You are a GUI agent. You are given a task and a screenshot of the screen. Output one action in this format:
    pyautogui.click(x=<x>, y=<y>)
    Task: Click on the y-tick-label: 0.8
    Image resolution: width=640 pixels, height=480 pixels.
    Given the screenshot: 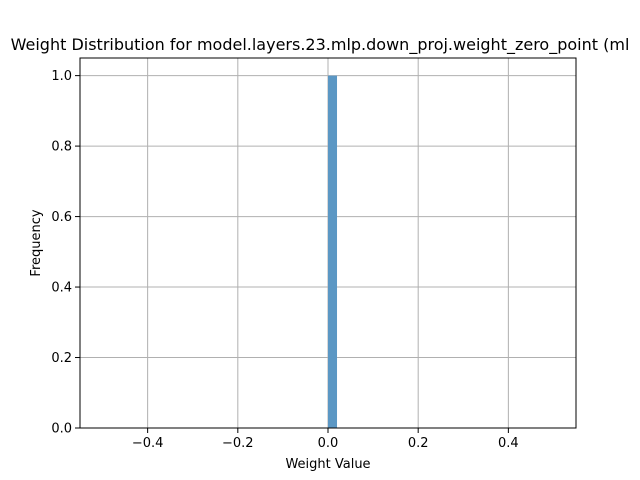 What is the action you would take?
    pyautogui.click(x=61, y=147)
    